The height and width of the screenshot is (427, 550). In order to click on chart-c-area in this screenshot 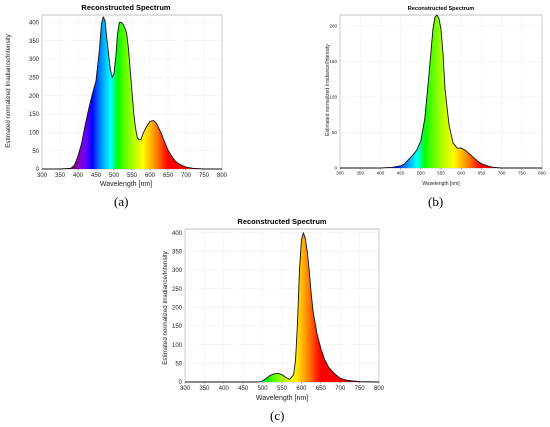, I will do `click(282, 307)`.